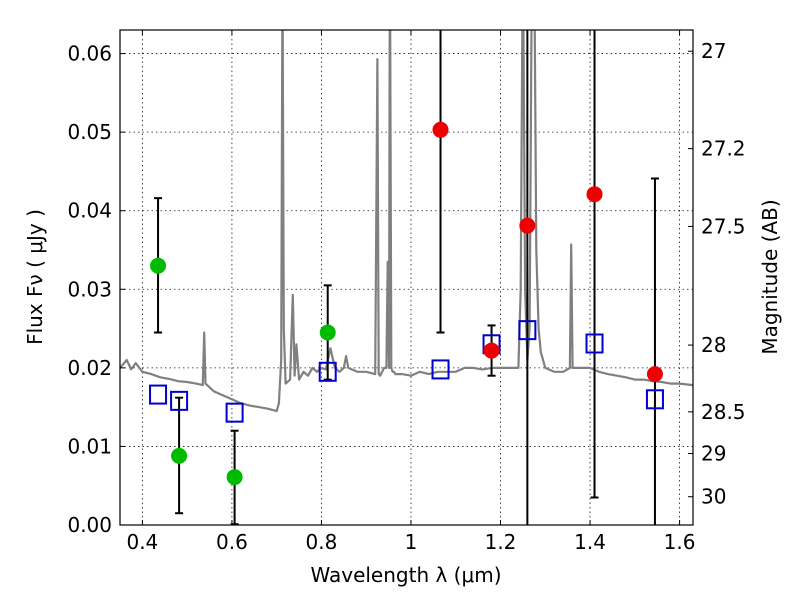 Image resolution: width=800 pixels, height=600 pixels. What do you see at coordinates (680, 542) in the screenshot?
I see `x-tick-label: 1.6` at bounding box center [680, 542].